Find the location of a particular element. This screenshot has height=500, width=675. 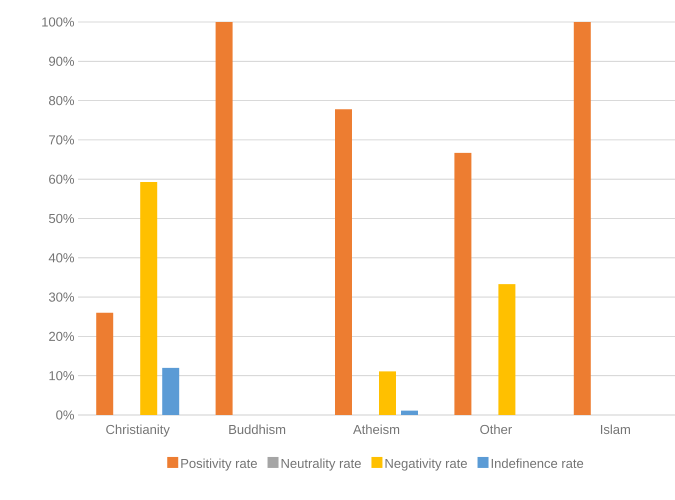

legend-label: Negativity rate is located at coordinates (426, 464).